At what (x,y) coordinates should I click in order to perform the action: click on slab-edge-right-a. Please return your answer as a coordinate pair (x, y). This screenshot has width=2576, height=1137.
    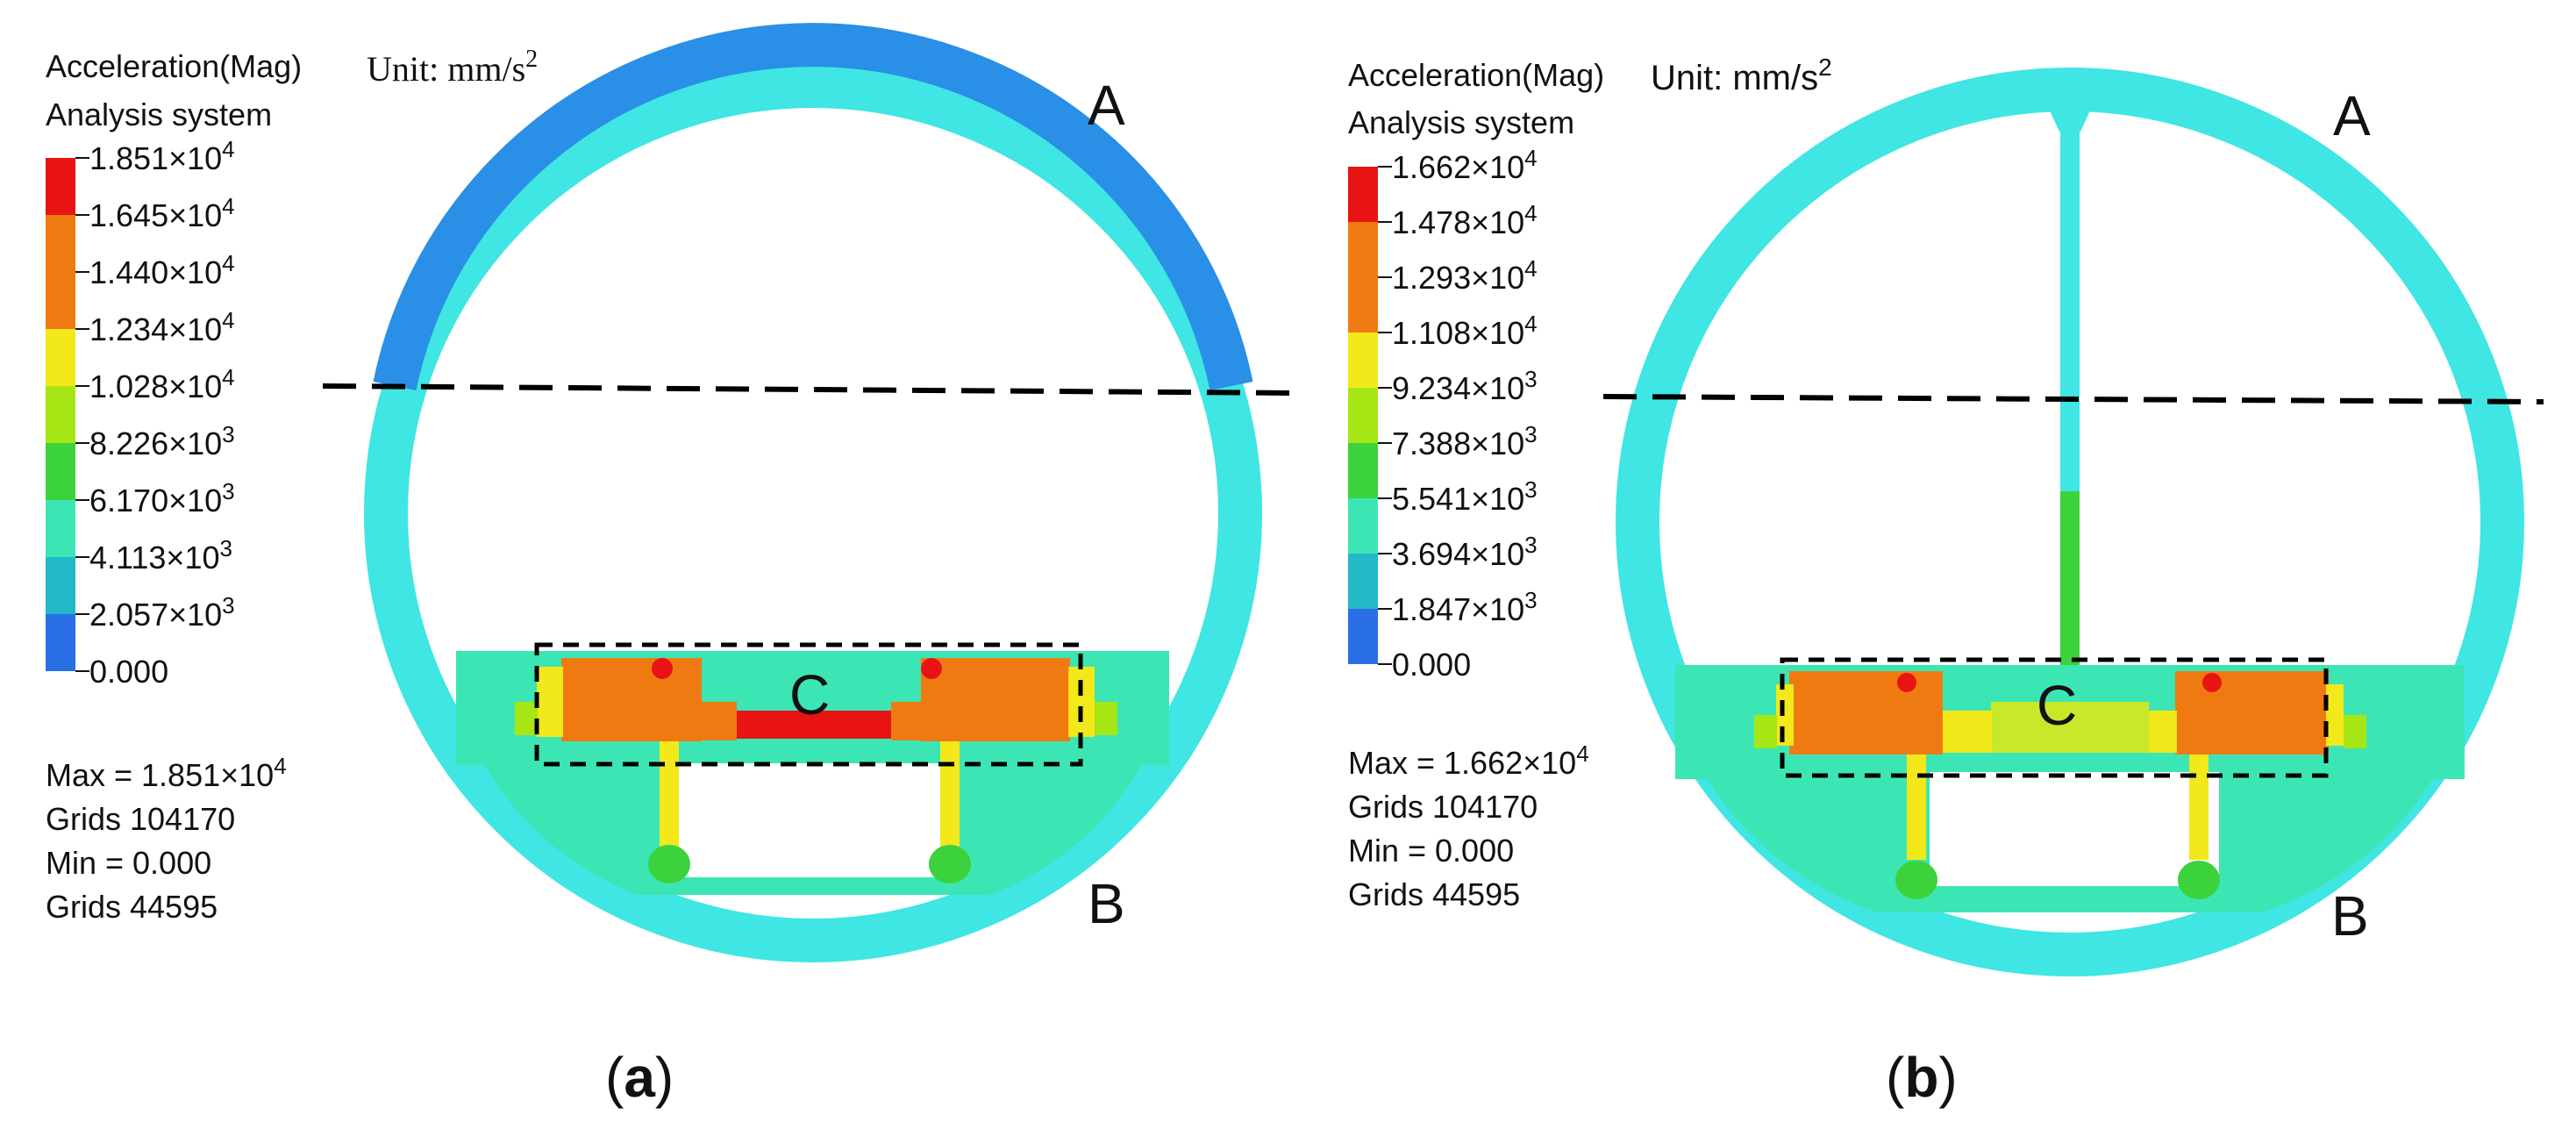
    Looking at the image, I should click on (1082, 702).